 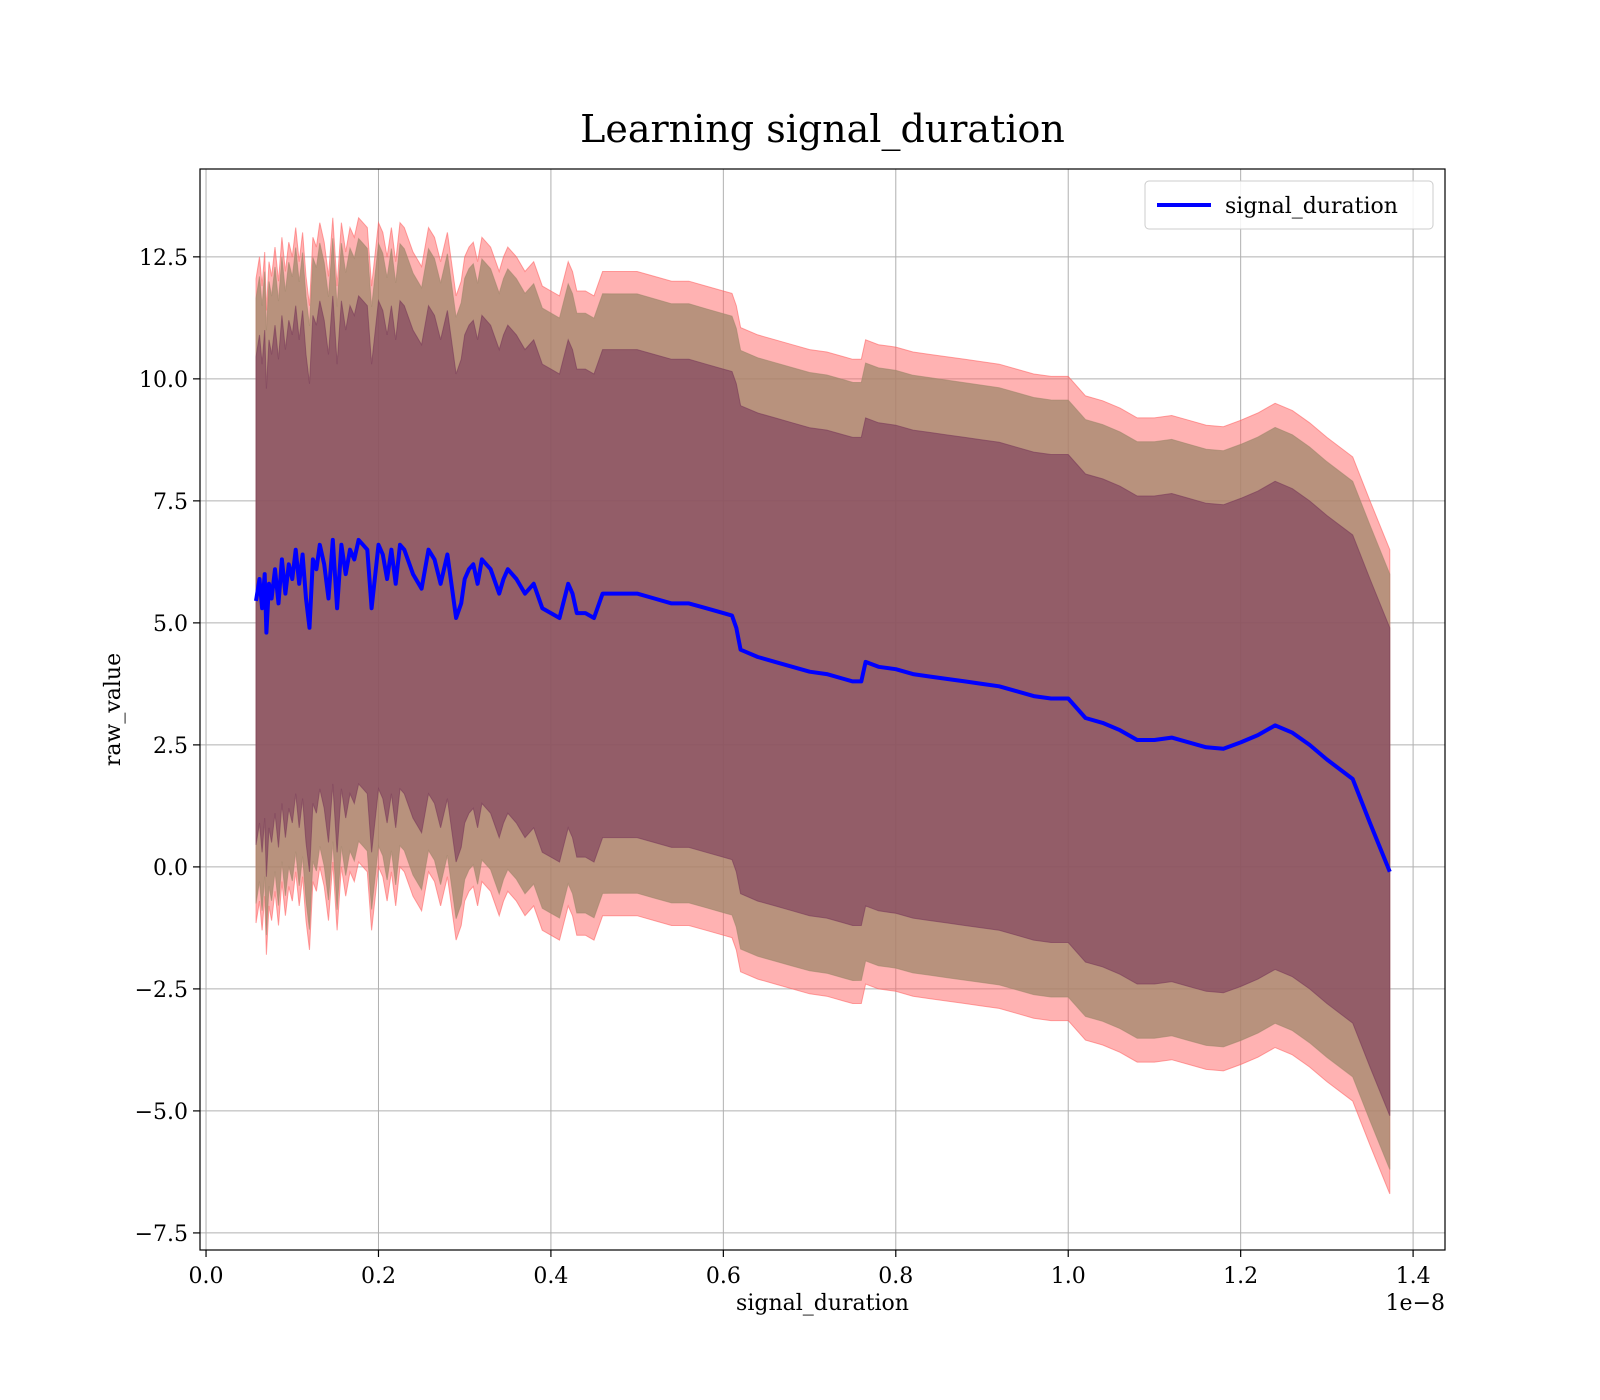 What do you see at coordinates (1415, 1303) in the screenshot?
I see `x-axis-offset-text: 1e−8` at bounding box center [1415, 1303].